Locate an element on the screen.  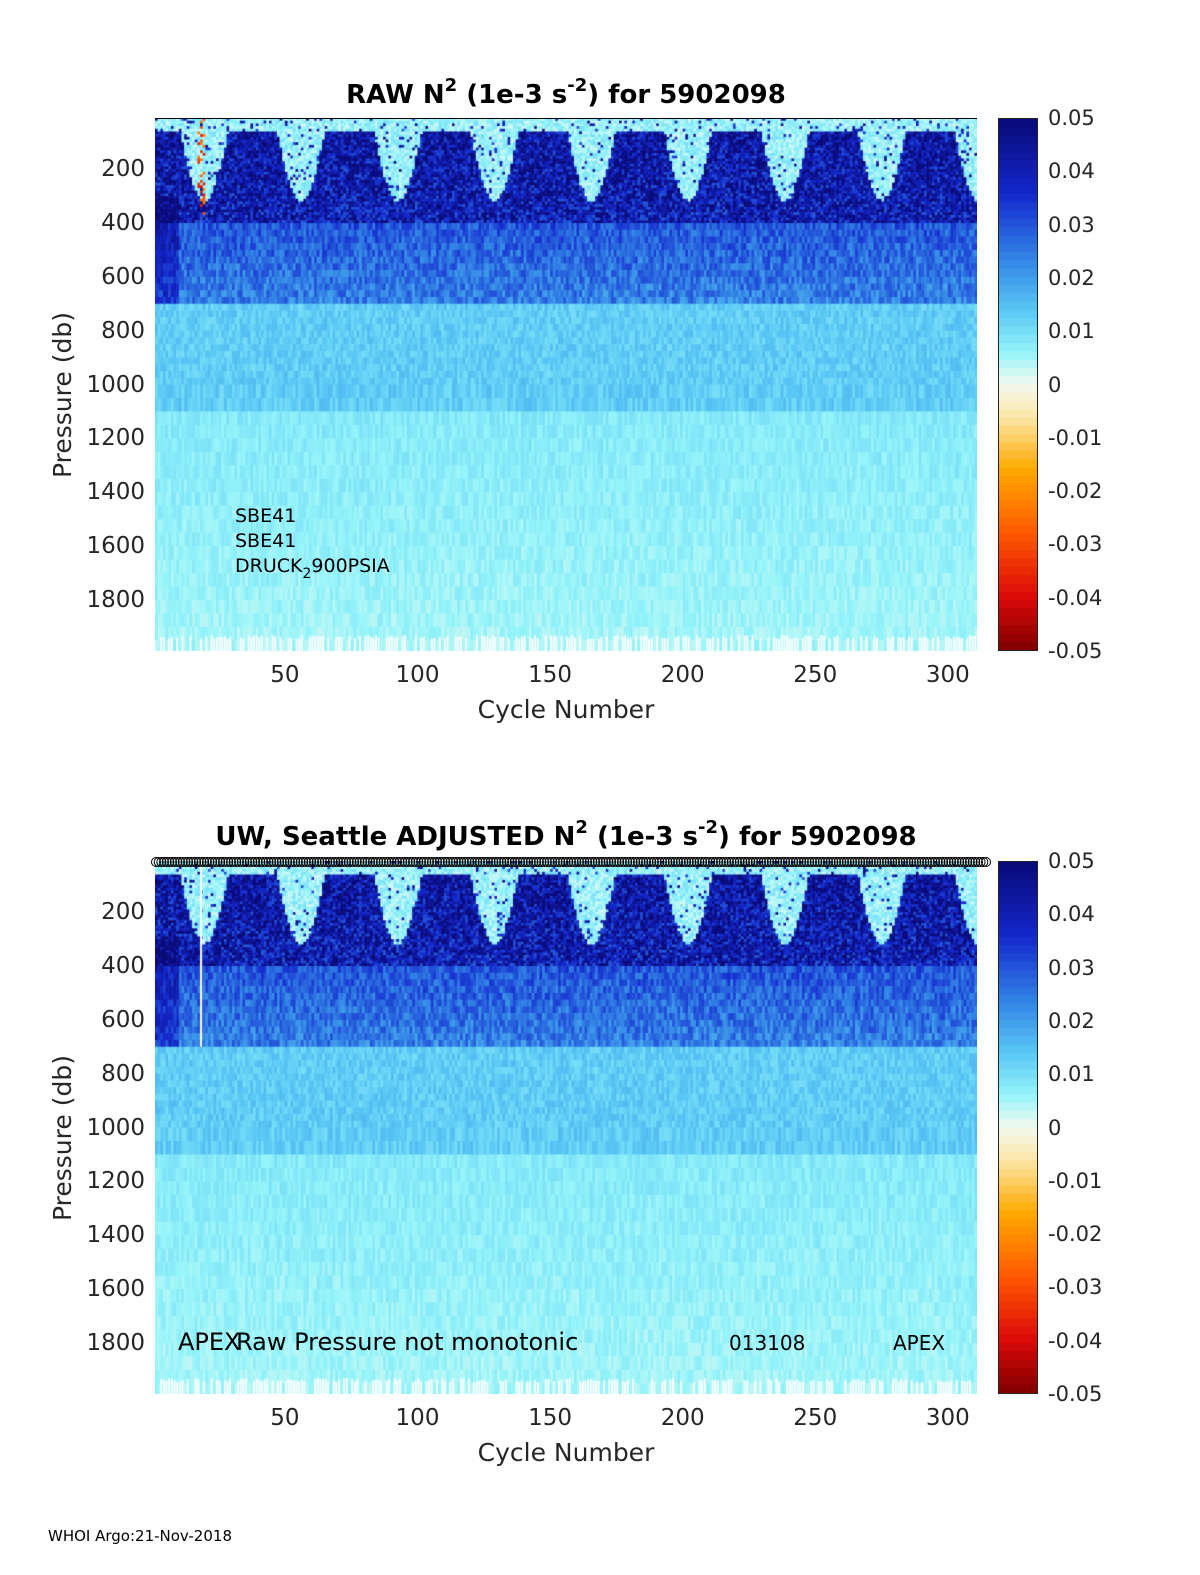
colorbar-tick-label: -0.03 is located at coordinates (1075, 544).